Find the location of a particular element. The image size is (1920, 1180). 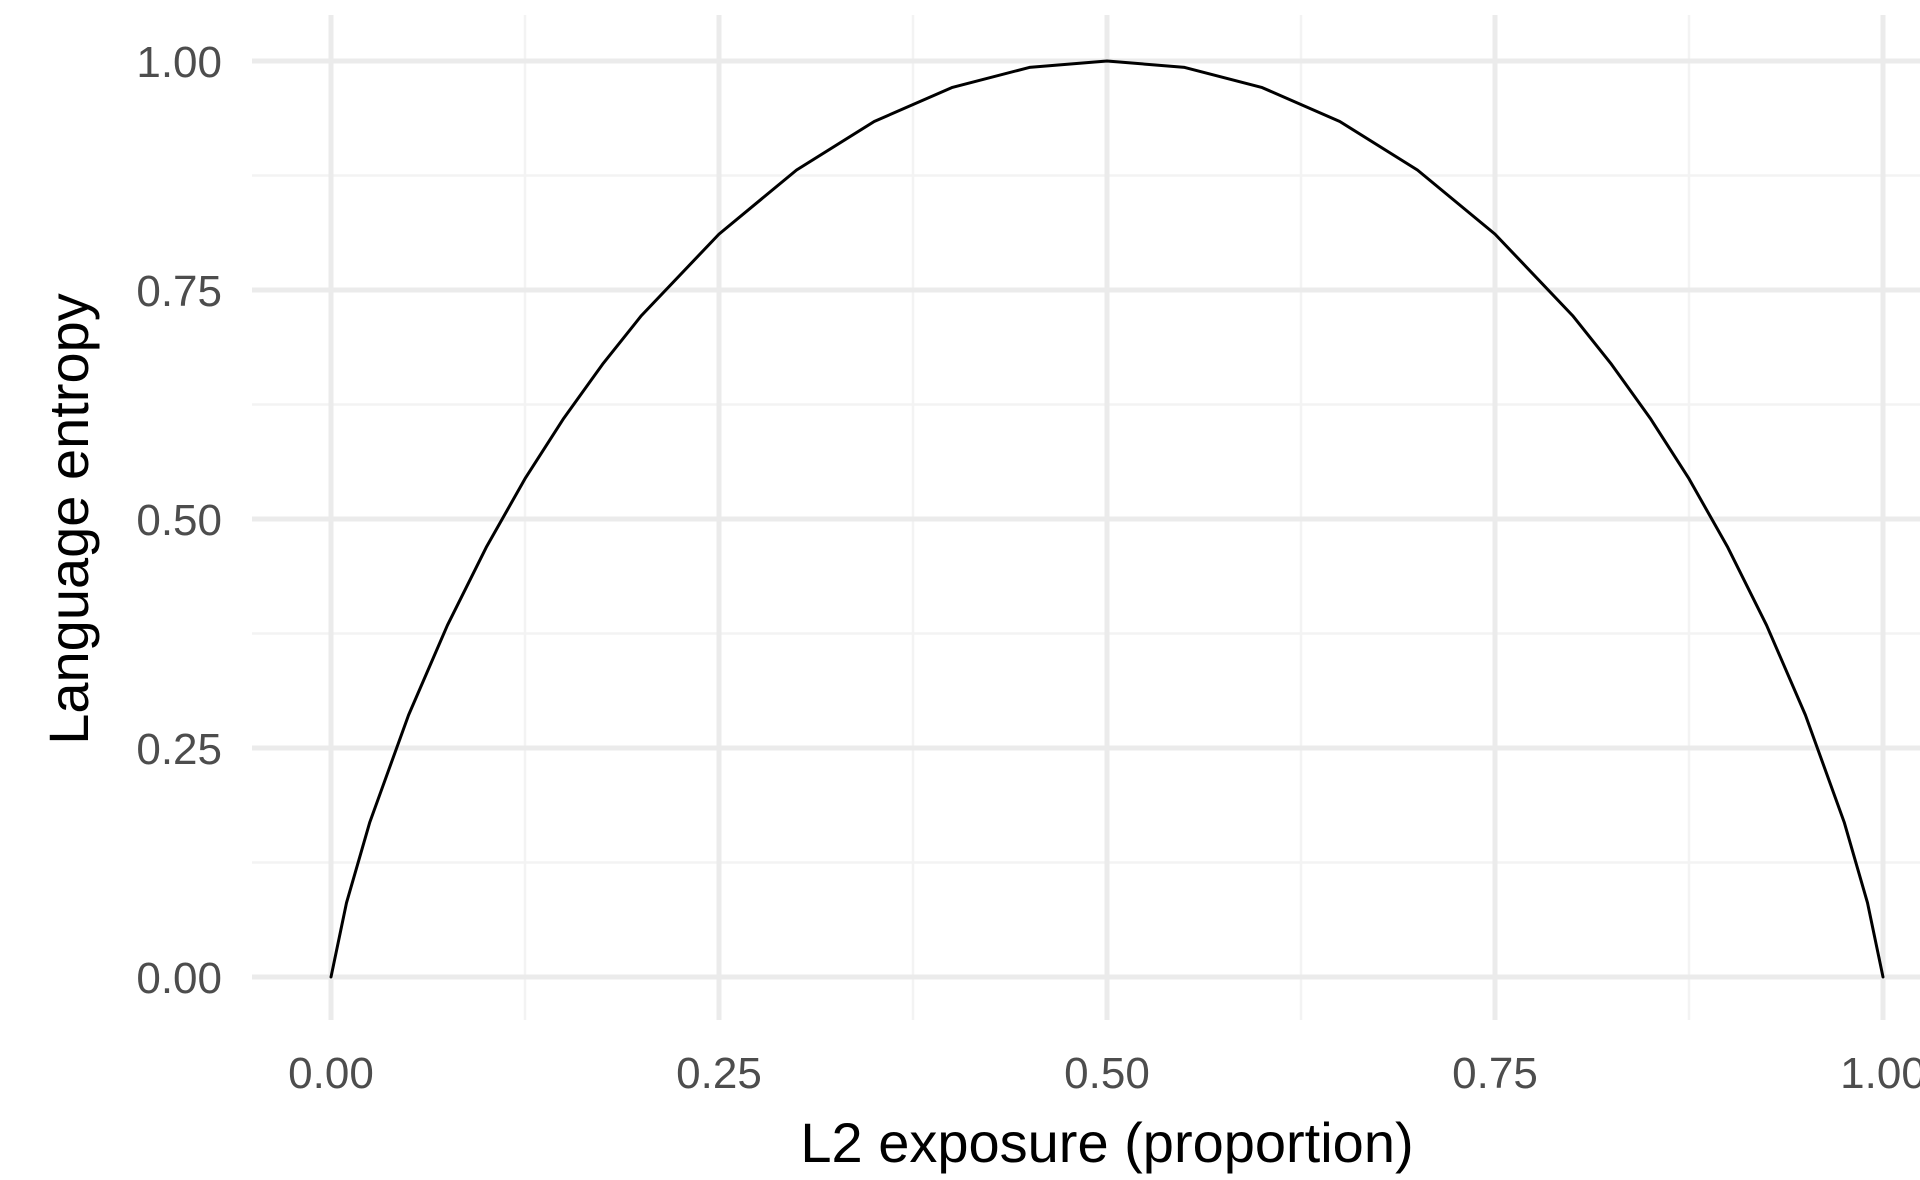

y-tick-label: 0.50 is located at coordinates (179, 520).